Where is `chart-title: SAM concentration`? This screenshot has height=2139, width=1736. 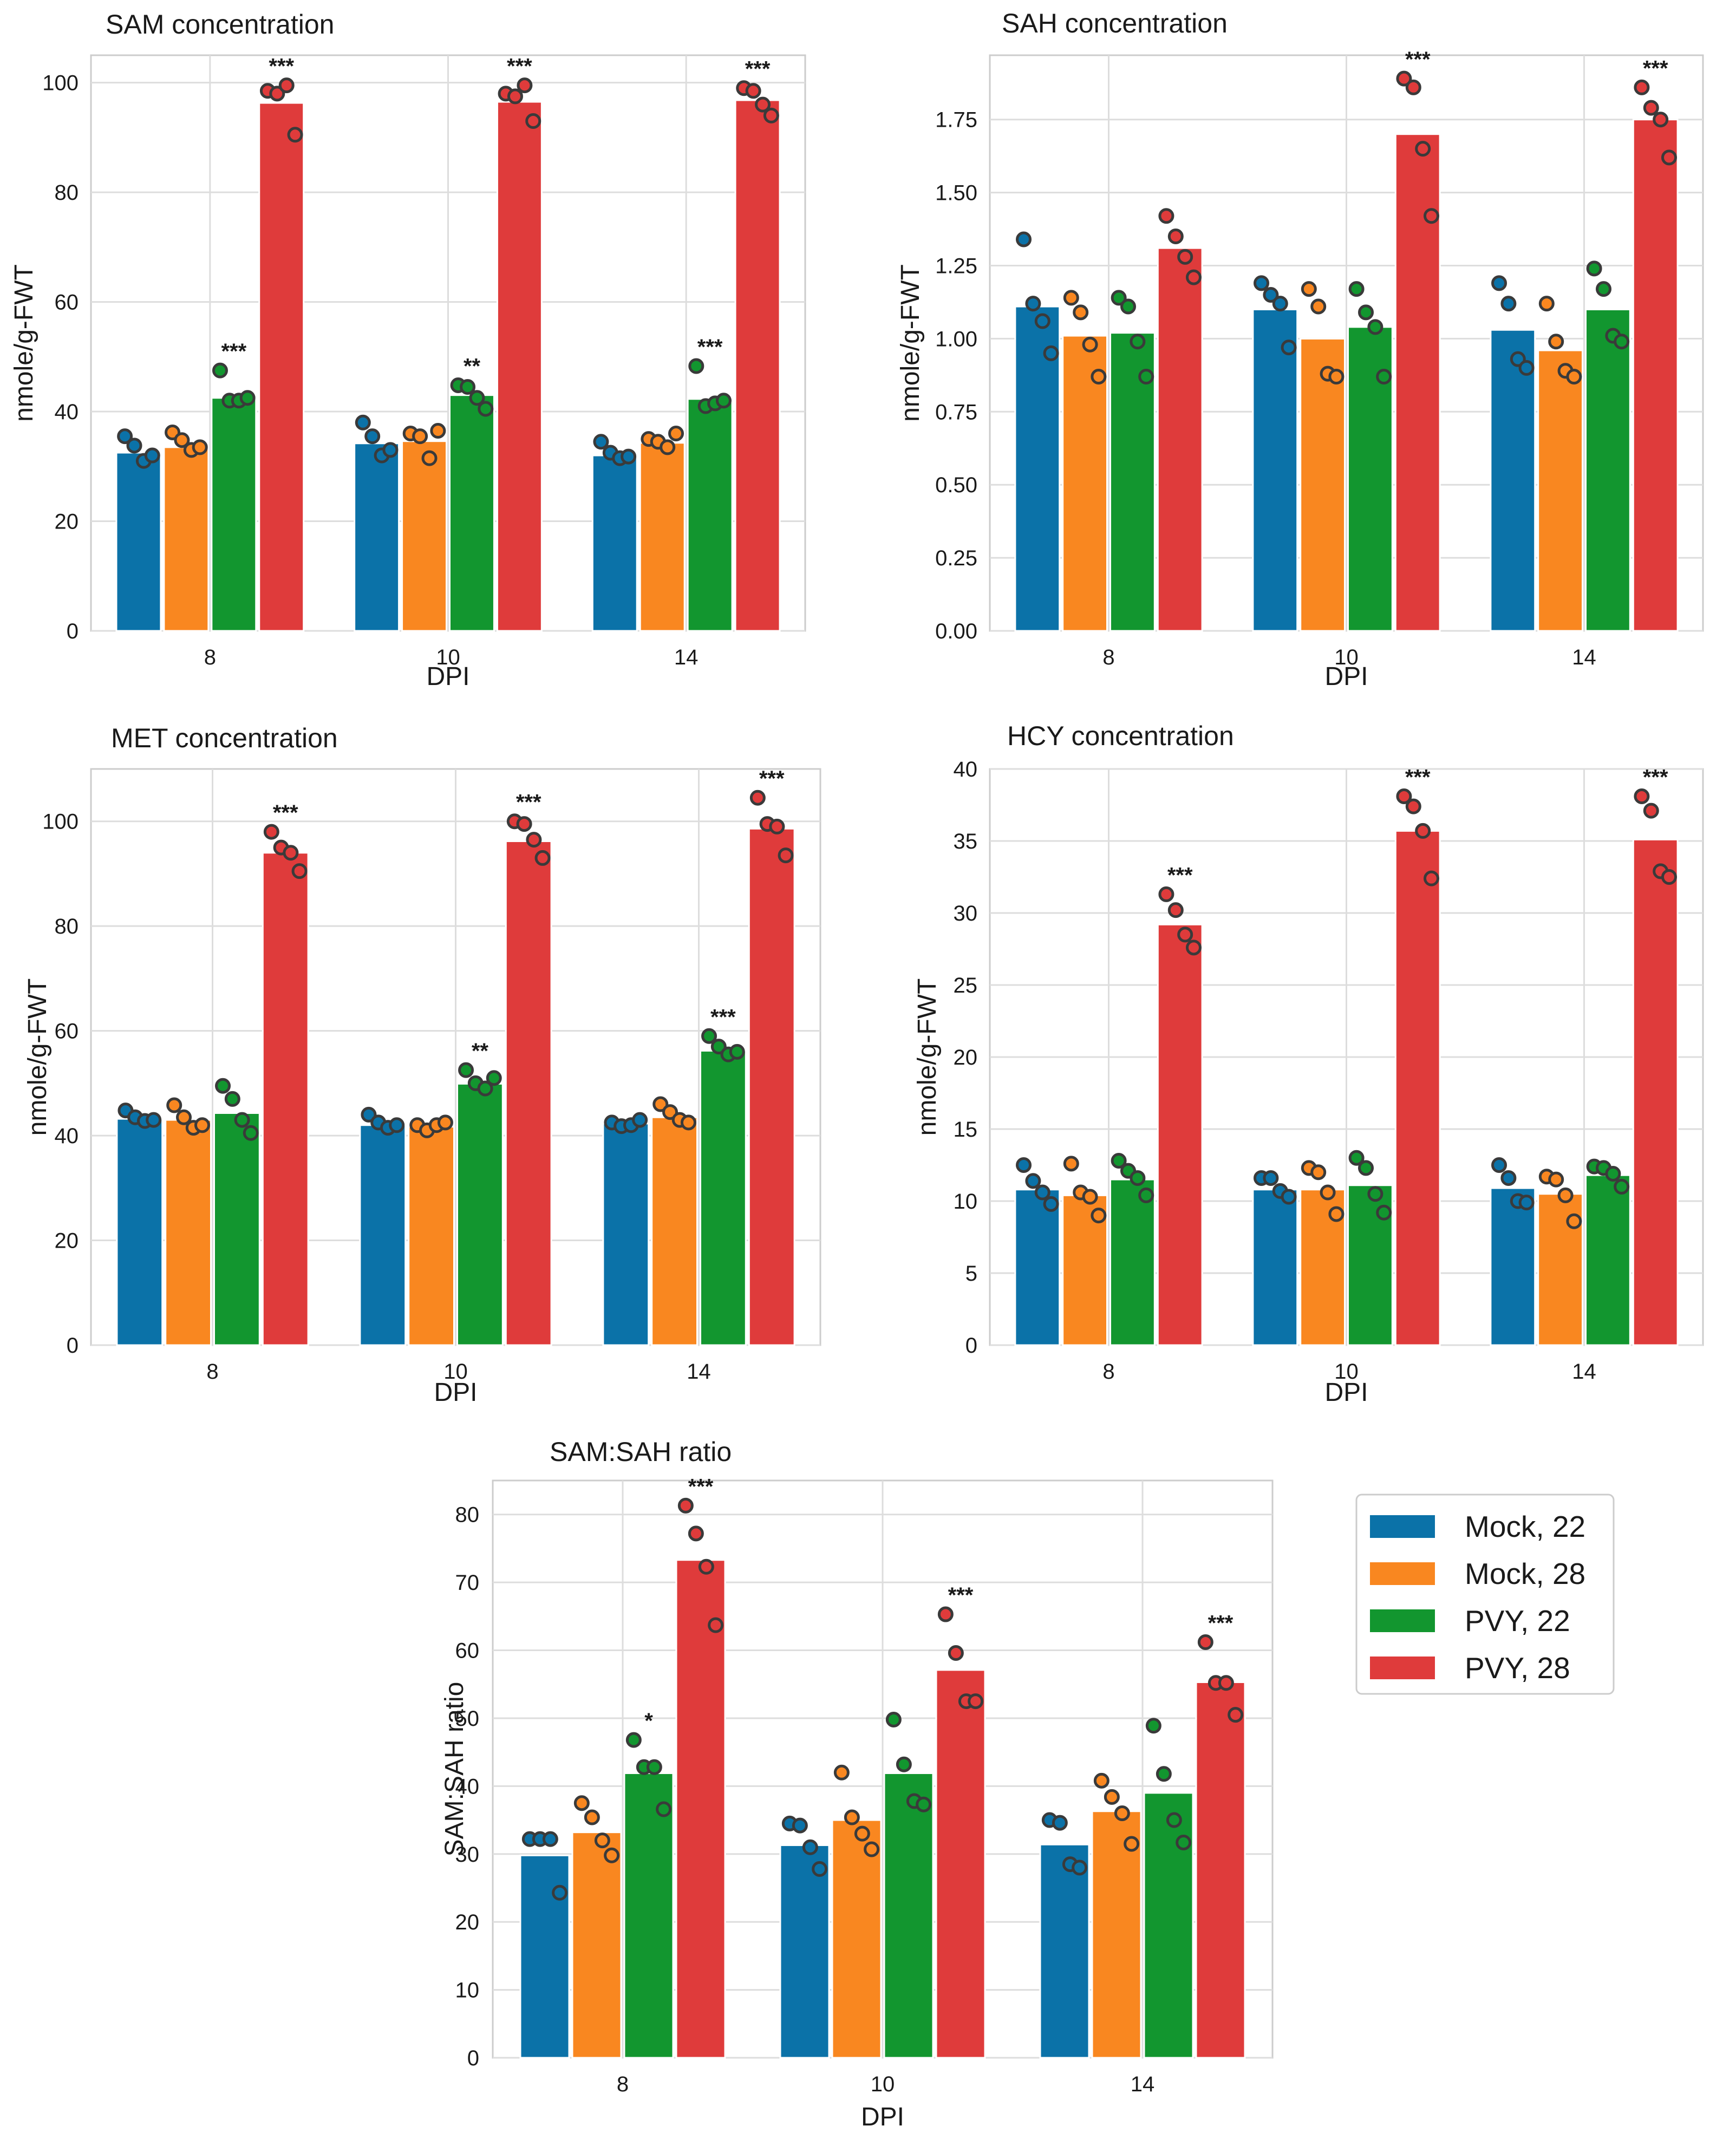
chart-title: SAM concentration is located at coordinates (220, 24).